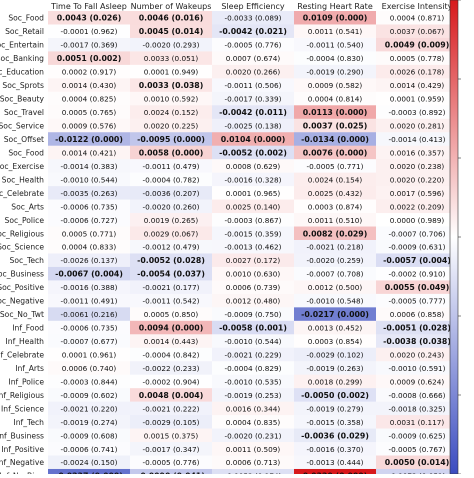  What do you see at coordinates (417, 381) in the screenshot?
I see `cell-value-label: 0.0009 (0.624)` at bounding box center [417, 381].